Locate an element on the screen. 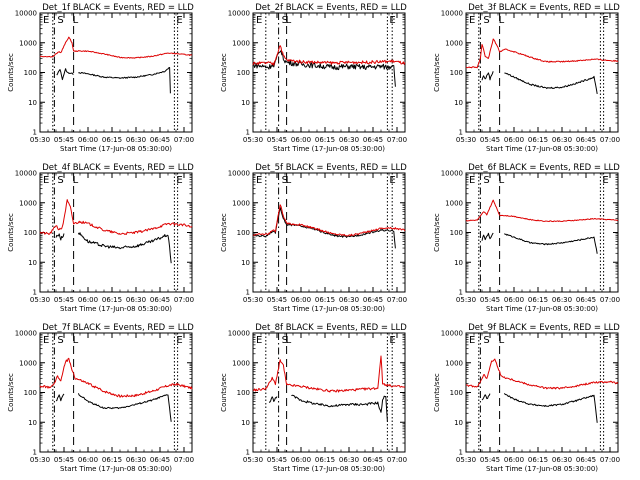 This screenshot has width=640, height=480. chart-title: Det_4f BLACK = Events, RED = LLD is located at coordinates (118, 168).